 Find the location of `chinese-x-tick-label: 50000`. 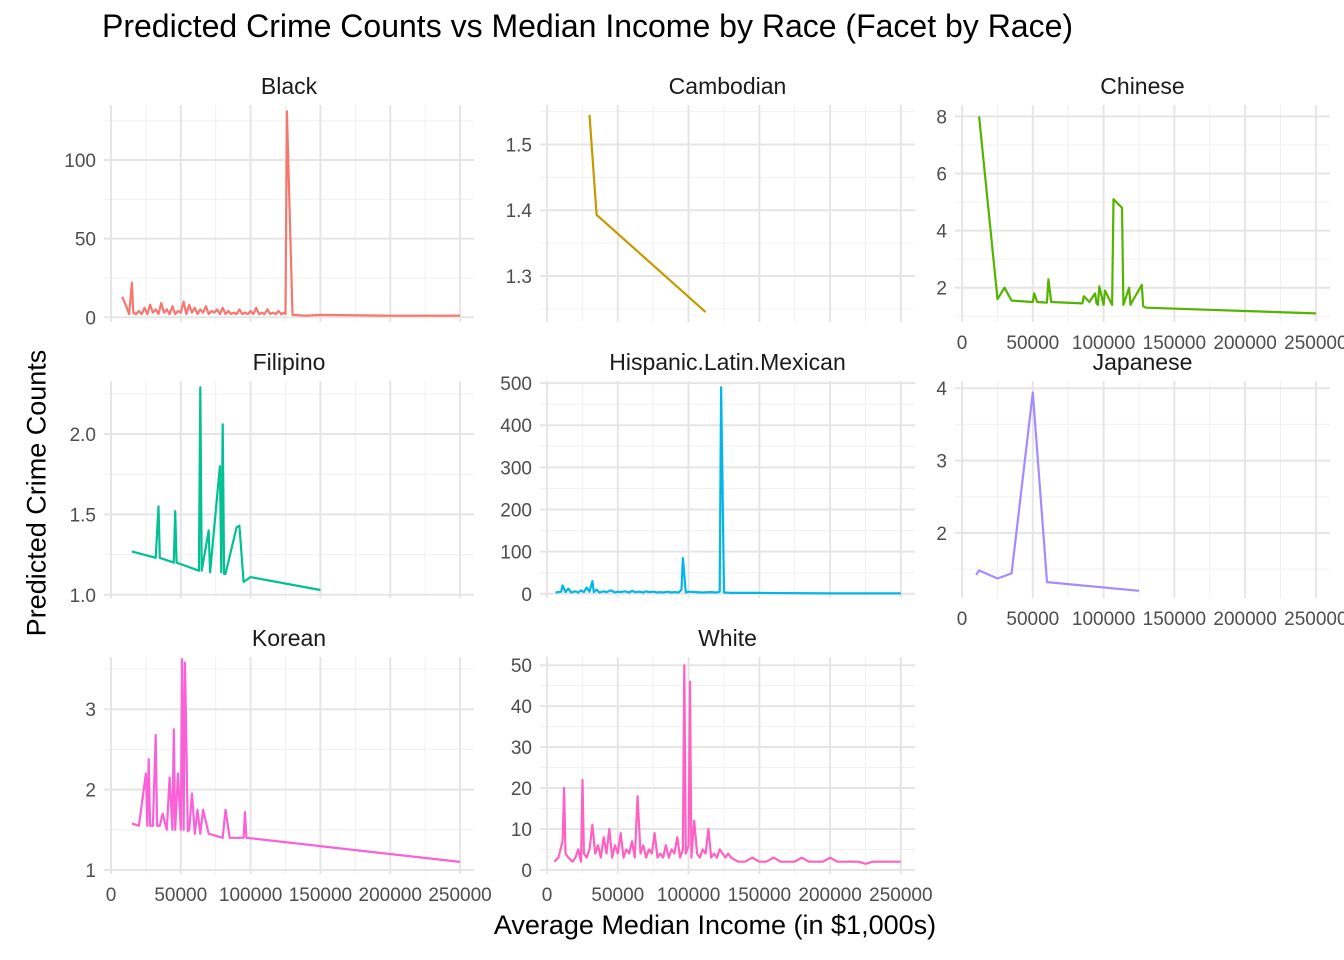

chinese-x-tick-label: 50000 is located at coordinates (1032, 343).